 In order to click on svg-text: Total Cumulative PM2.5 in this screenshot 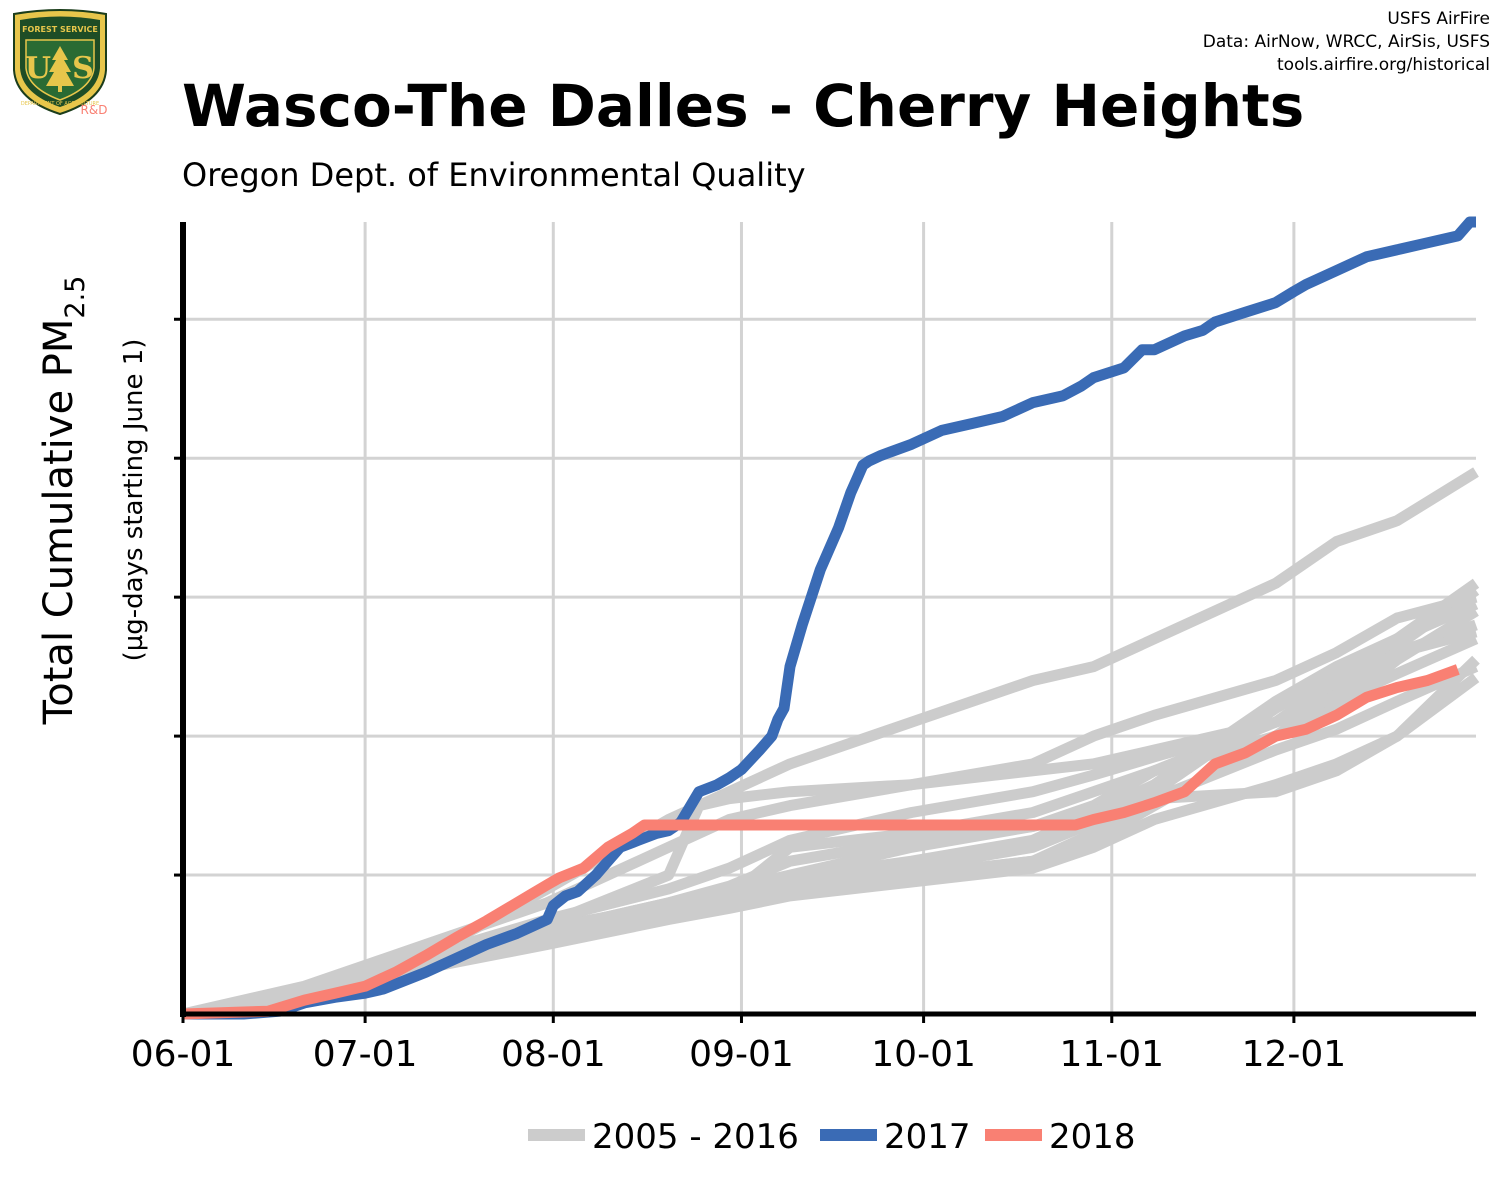, I will do `click(63, 501)`.